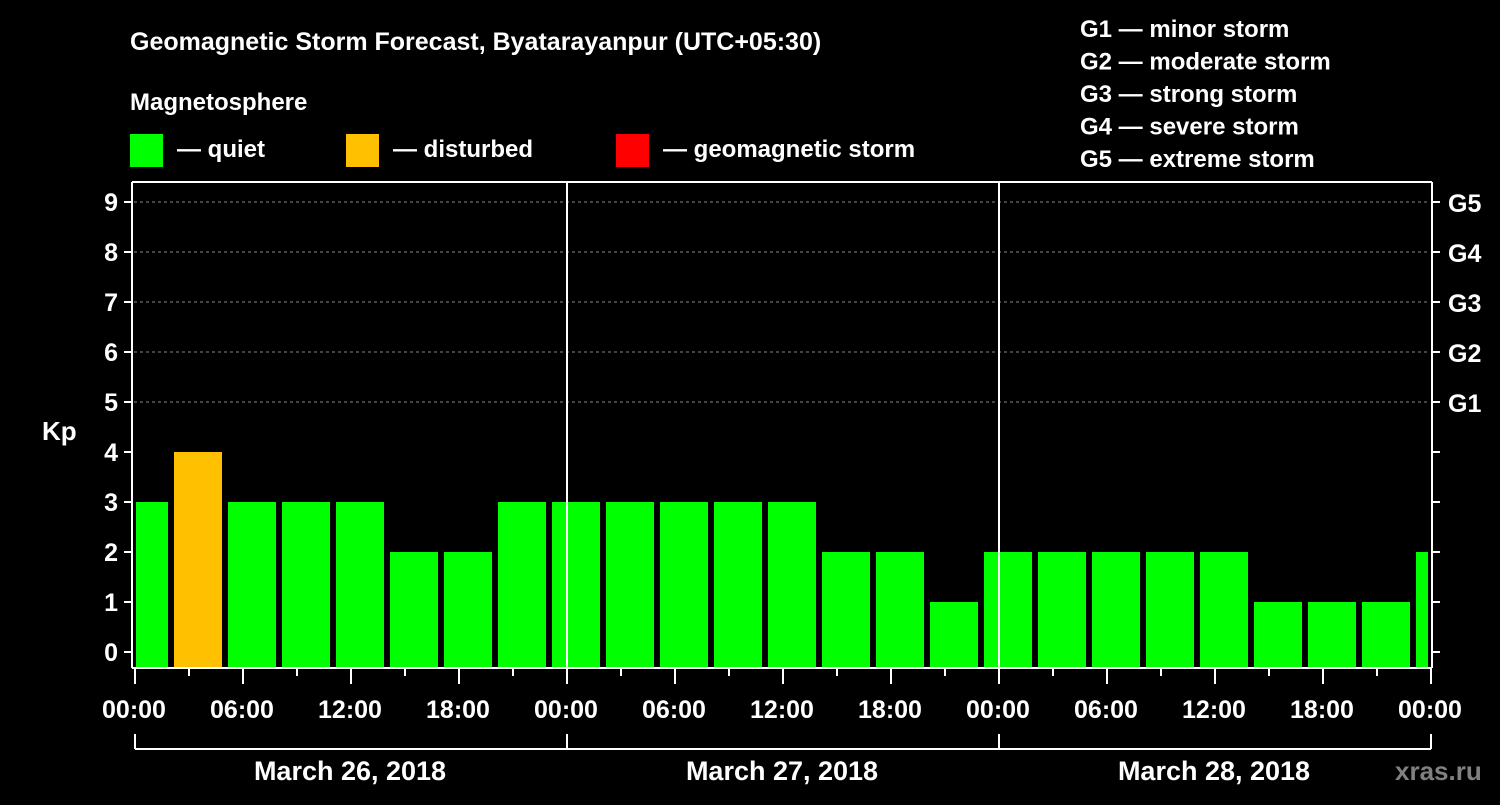  I want to click on y-axis-label: Kp, so click(59, 431).